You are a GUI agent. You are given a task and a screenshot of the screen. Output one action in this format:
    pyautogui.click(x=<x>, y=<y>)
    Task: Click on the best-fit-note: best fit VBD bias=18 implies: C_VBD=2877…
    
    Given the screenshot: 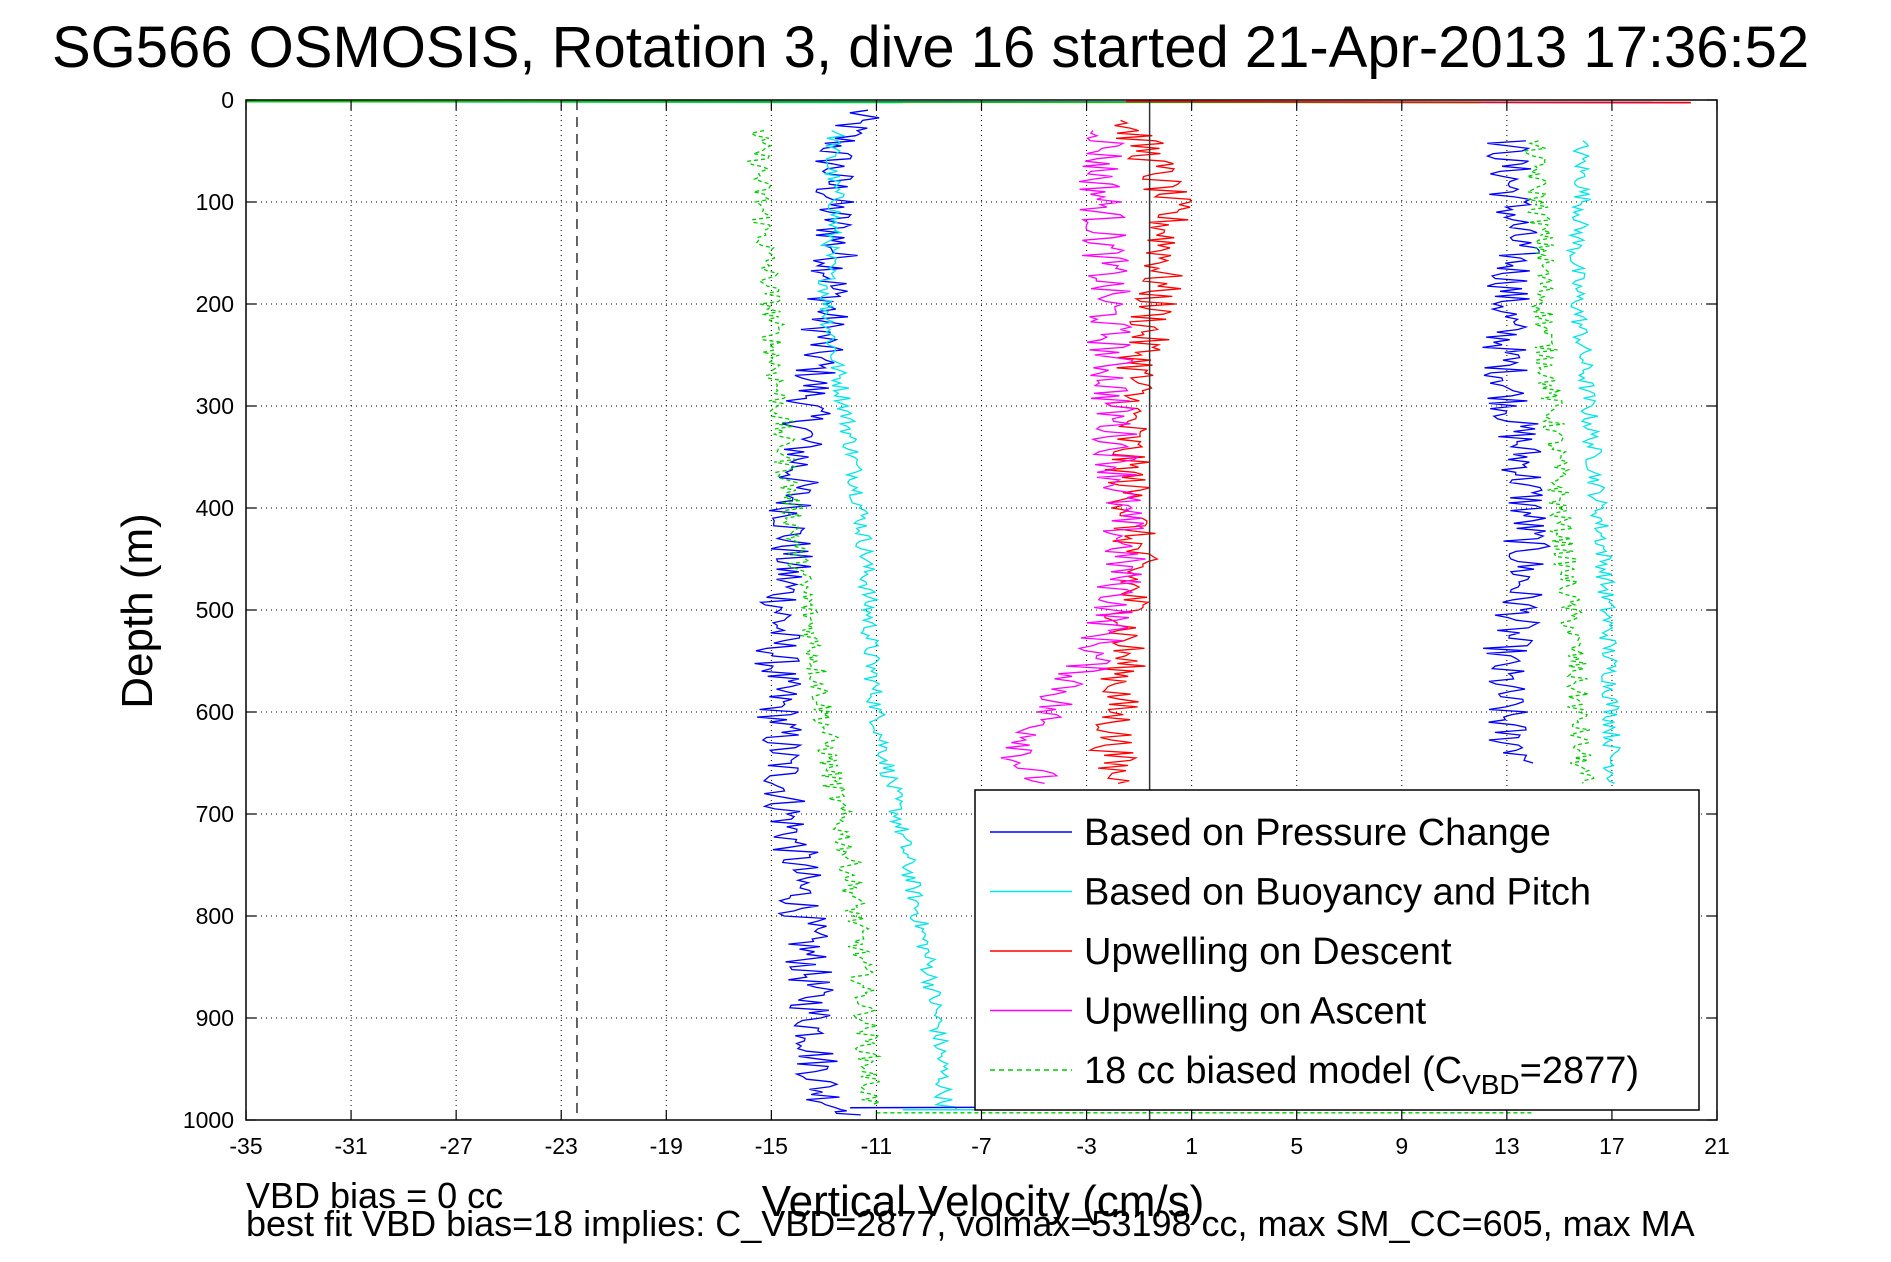 What is the action you would take?
    pyautogui.click(x=970, y=1223)
    